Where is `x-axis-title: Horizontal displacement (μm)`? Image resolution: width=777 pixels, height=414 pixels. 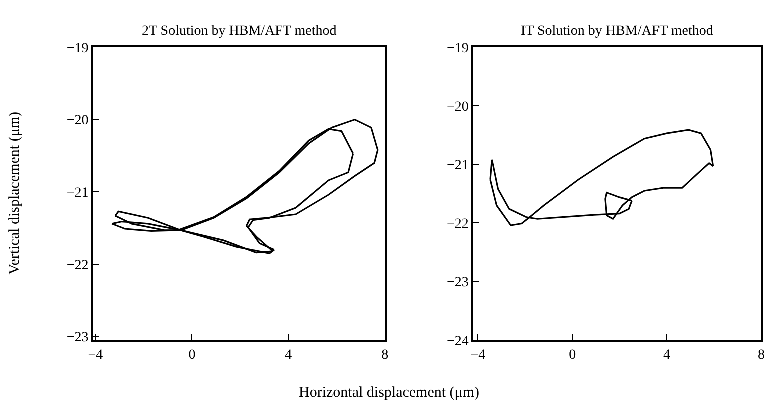 x-axis-title: Horizontal displacement (μm) is located at coordinates (389, 393).